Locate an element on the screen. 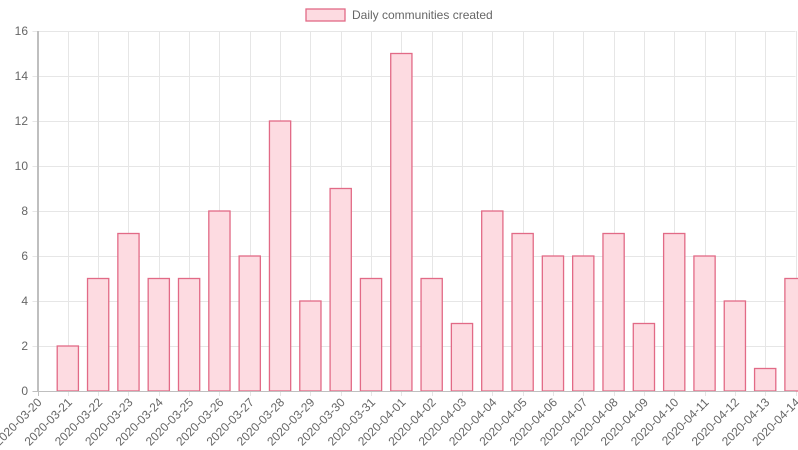 This screenshot has height=450, width=798. legend-label: Daily communities created is located at coordinates (422, 15).